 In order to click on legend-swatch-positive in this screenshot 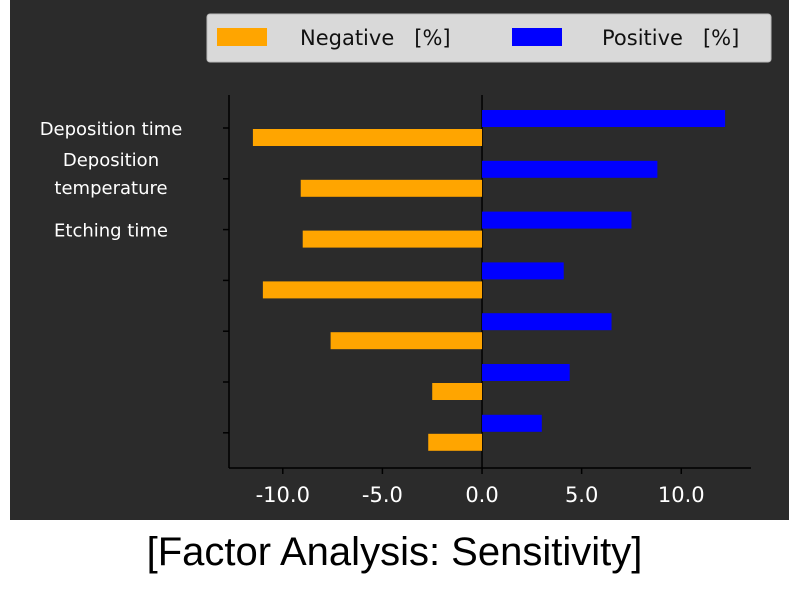, I will do `click(537, 37)`.